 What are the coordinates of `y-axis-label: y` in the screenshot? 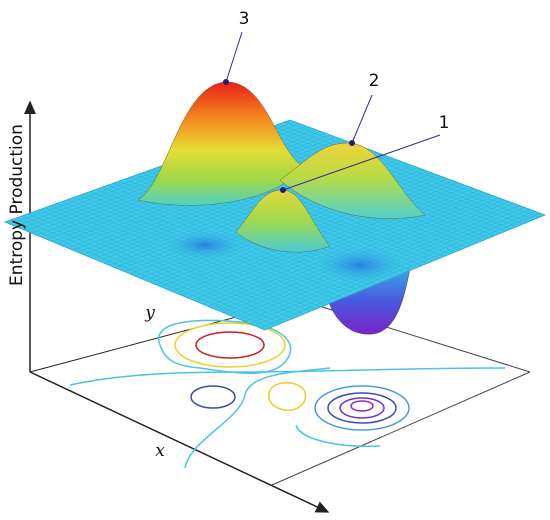 It's located at (149, 313).